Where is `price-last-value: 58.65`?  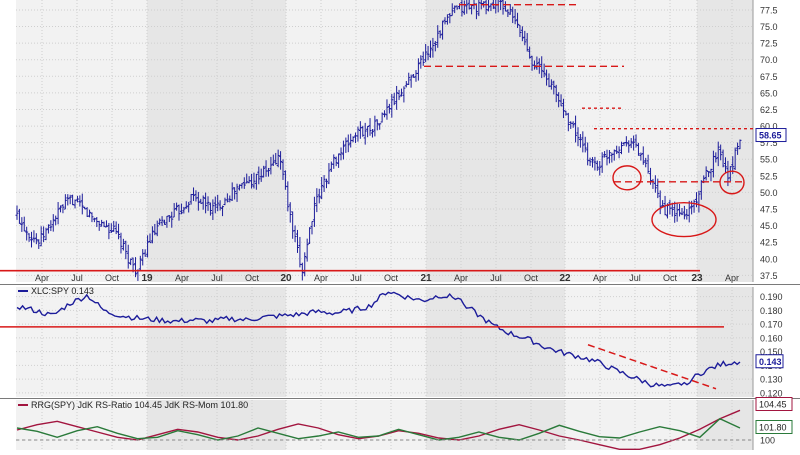 price-last-value: 58.65 is located at coordinates (770, 136).